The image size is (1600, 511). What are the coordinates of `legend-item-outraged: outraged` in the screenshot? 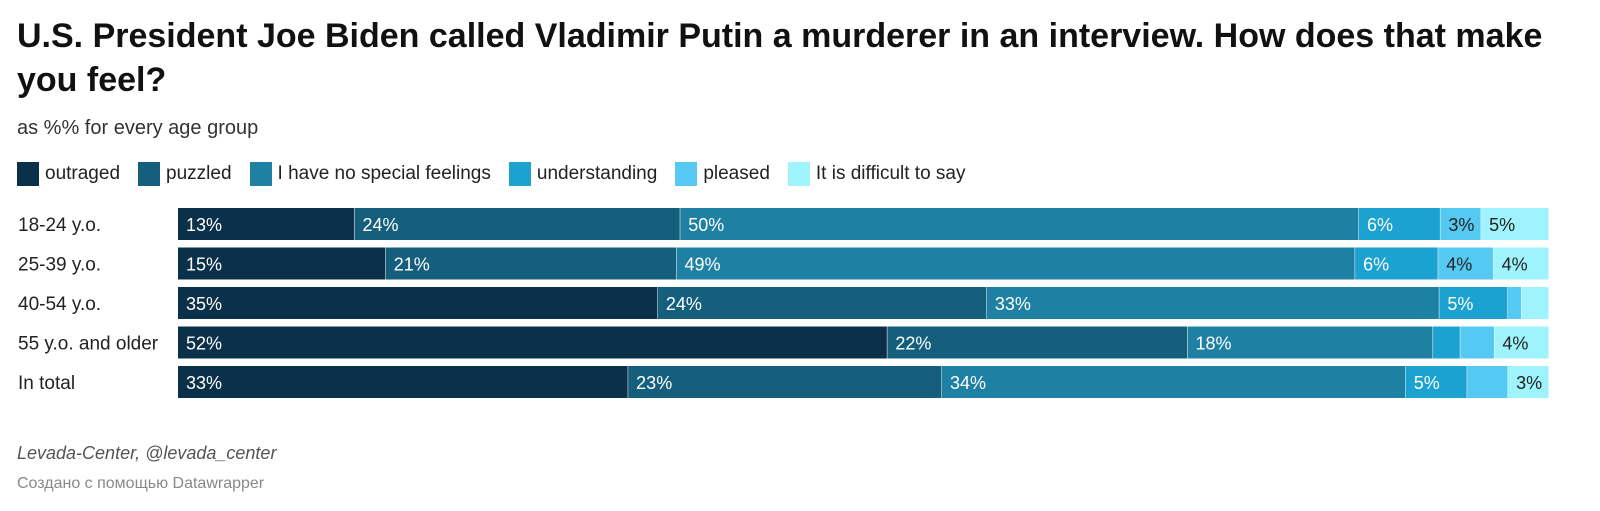 It's located at (68, 174).